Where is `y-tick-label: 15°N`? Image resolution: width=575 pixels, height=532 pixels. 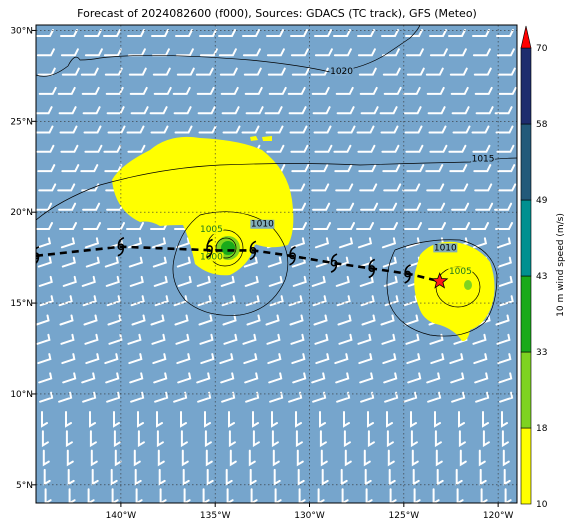 y-tick-label: 15°N is located at coordinates (21, 304).